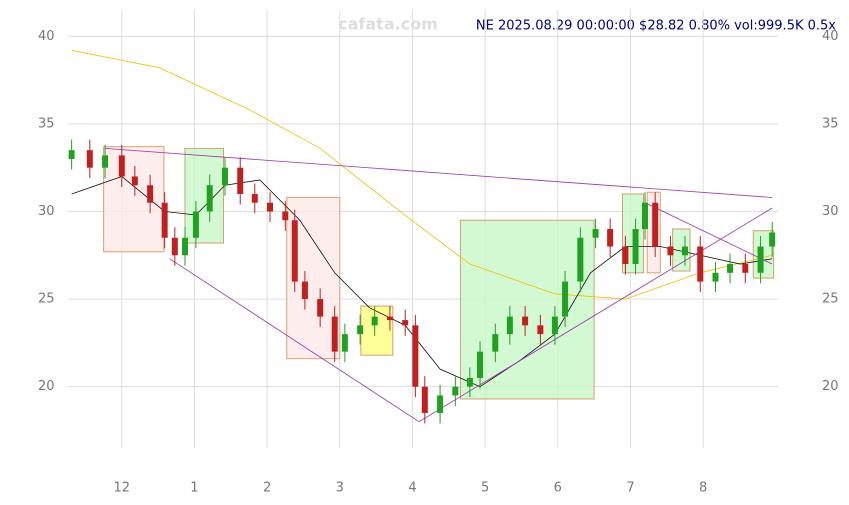 This screenshot has height=505, width=849. Describe the element at coordinates (485, 488) in the screenshot. I see `x-tick-label: 5` at that location.